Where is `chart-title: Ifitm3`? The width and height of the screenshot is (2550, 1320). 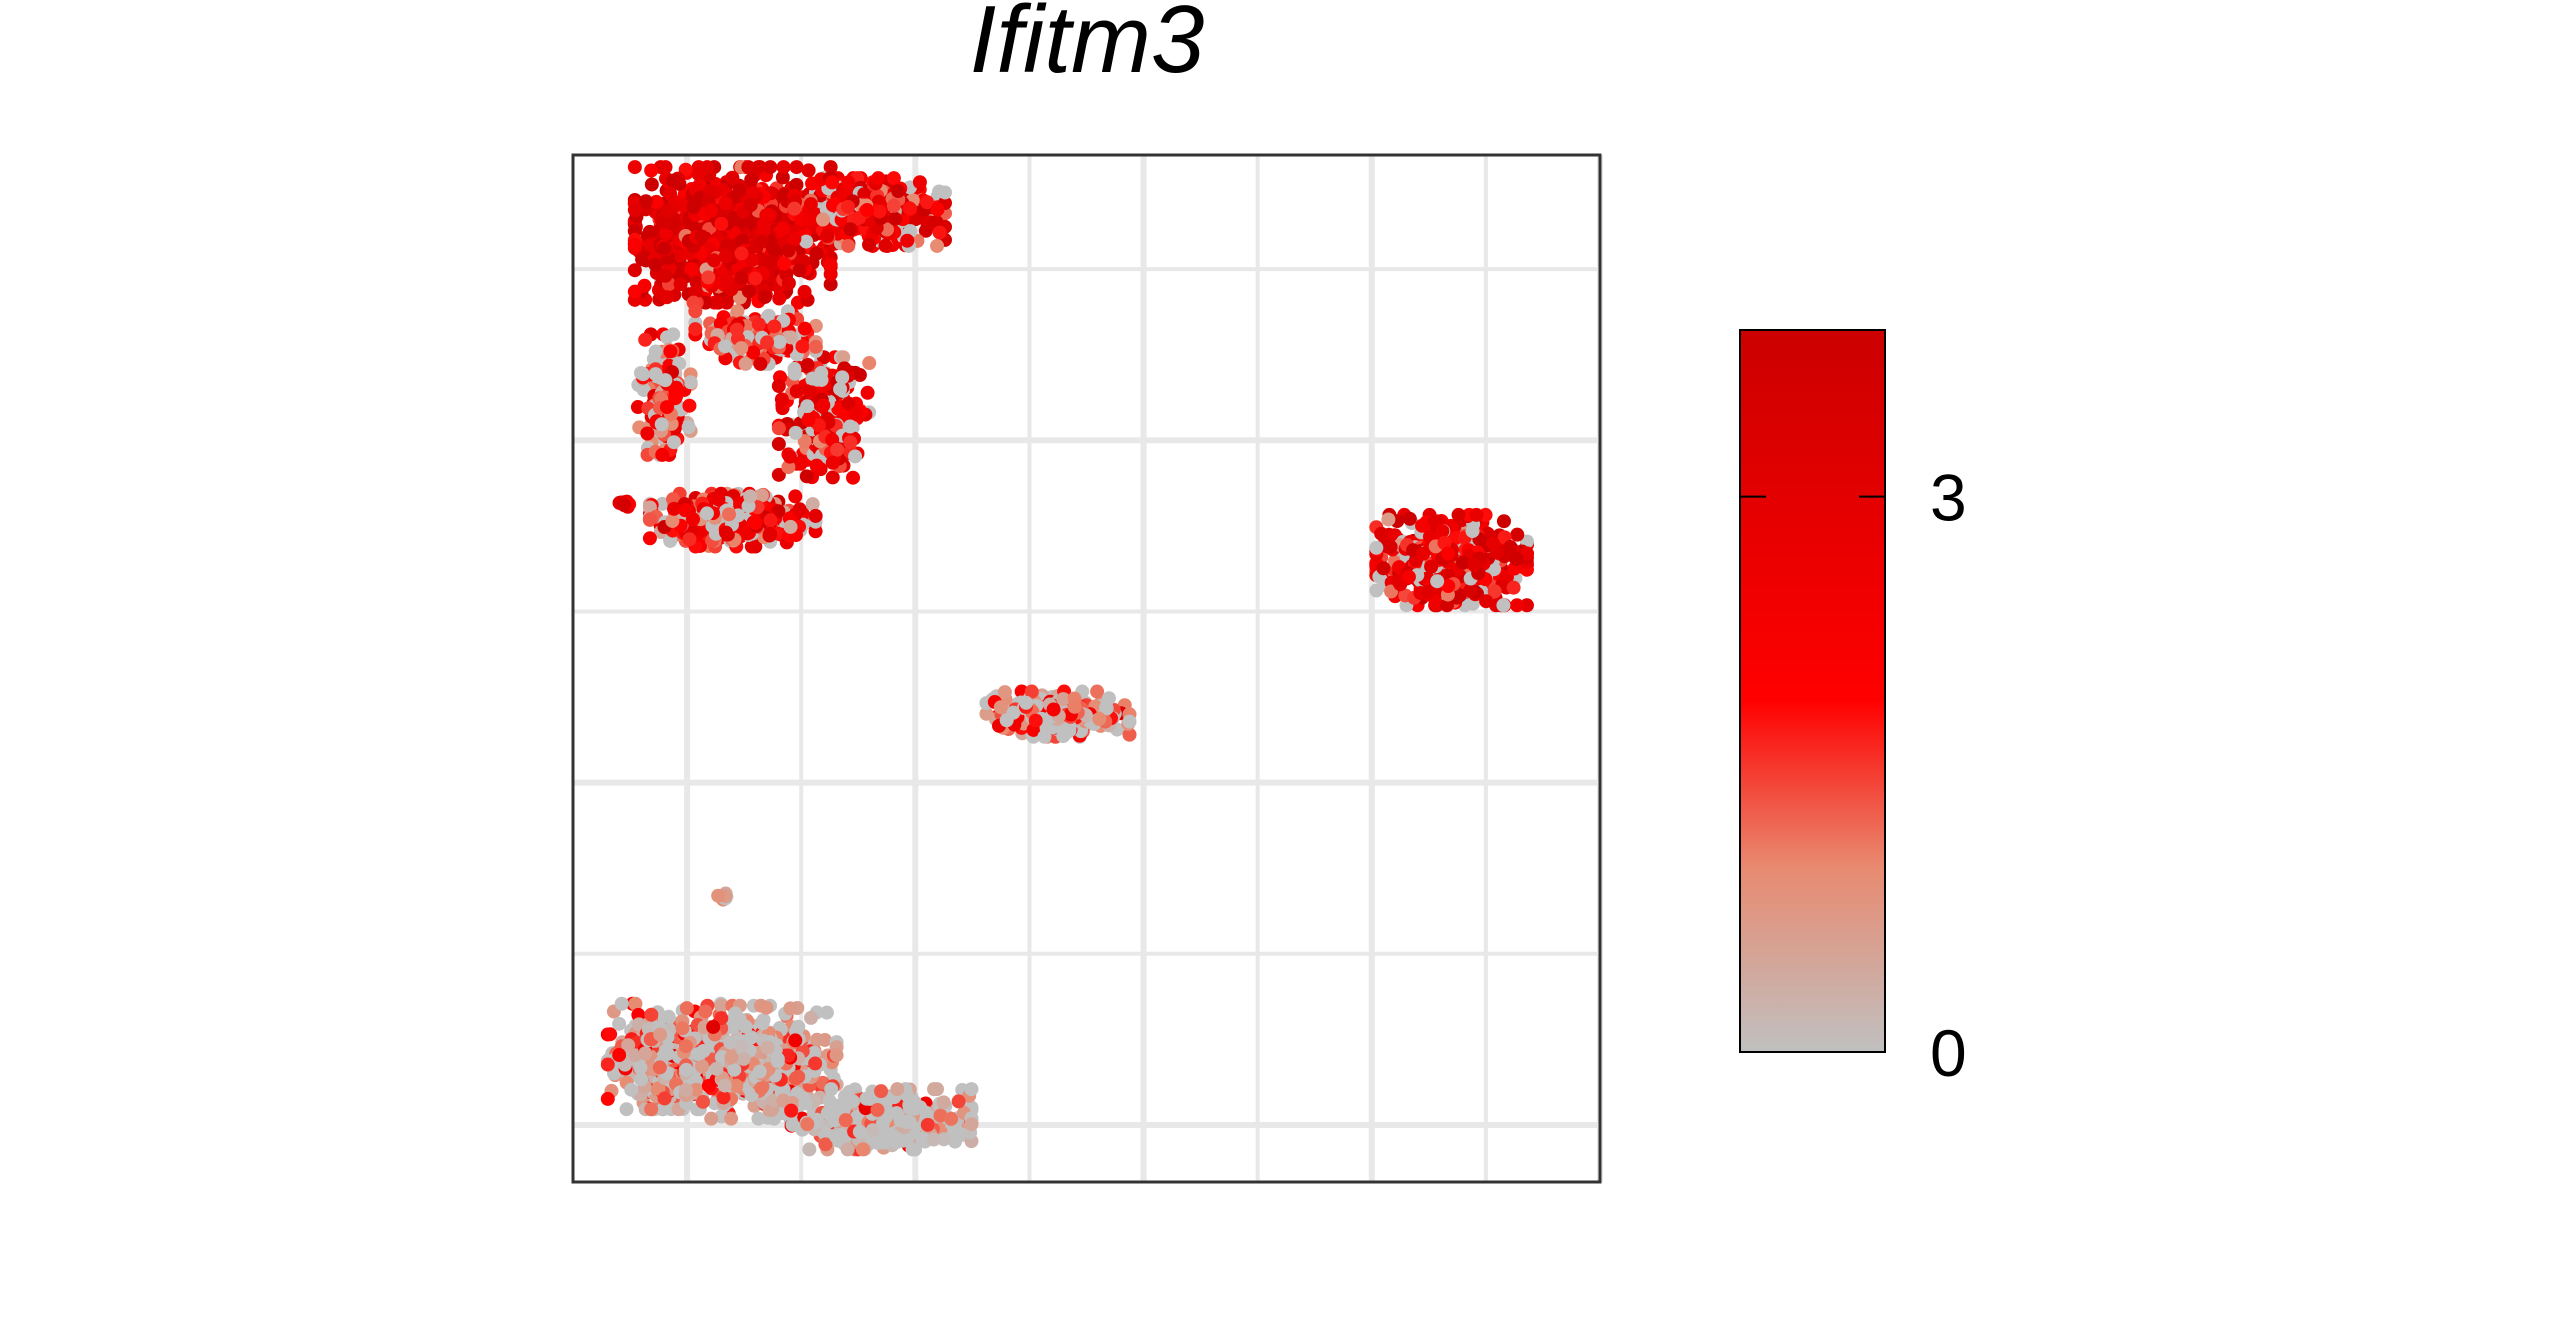 chart-title: Ifitm3 is located at coordinates (1087, 46).